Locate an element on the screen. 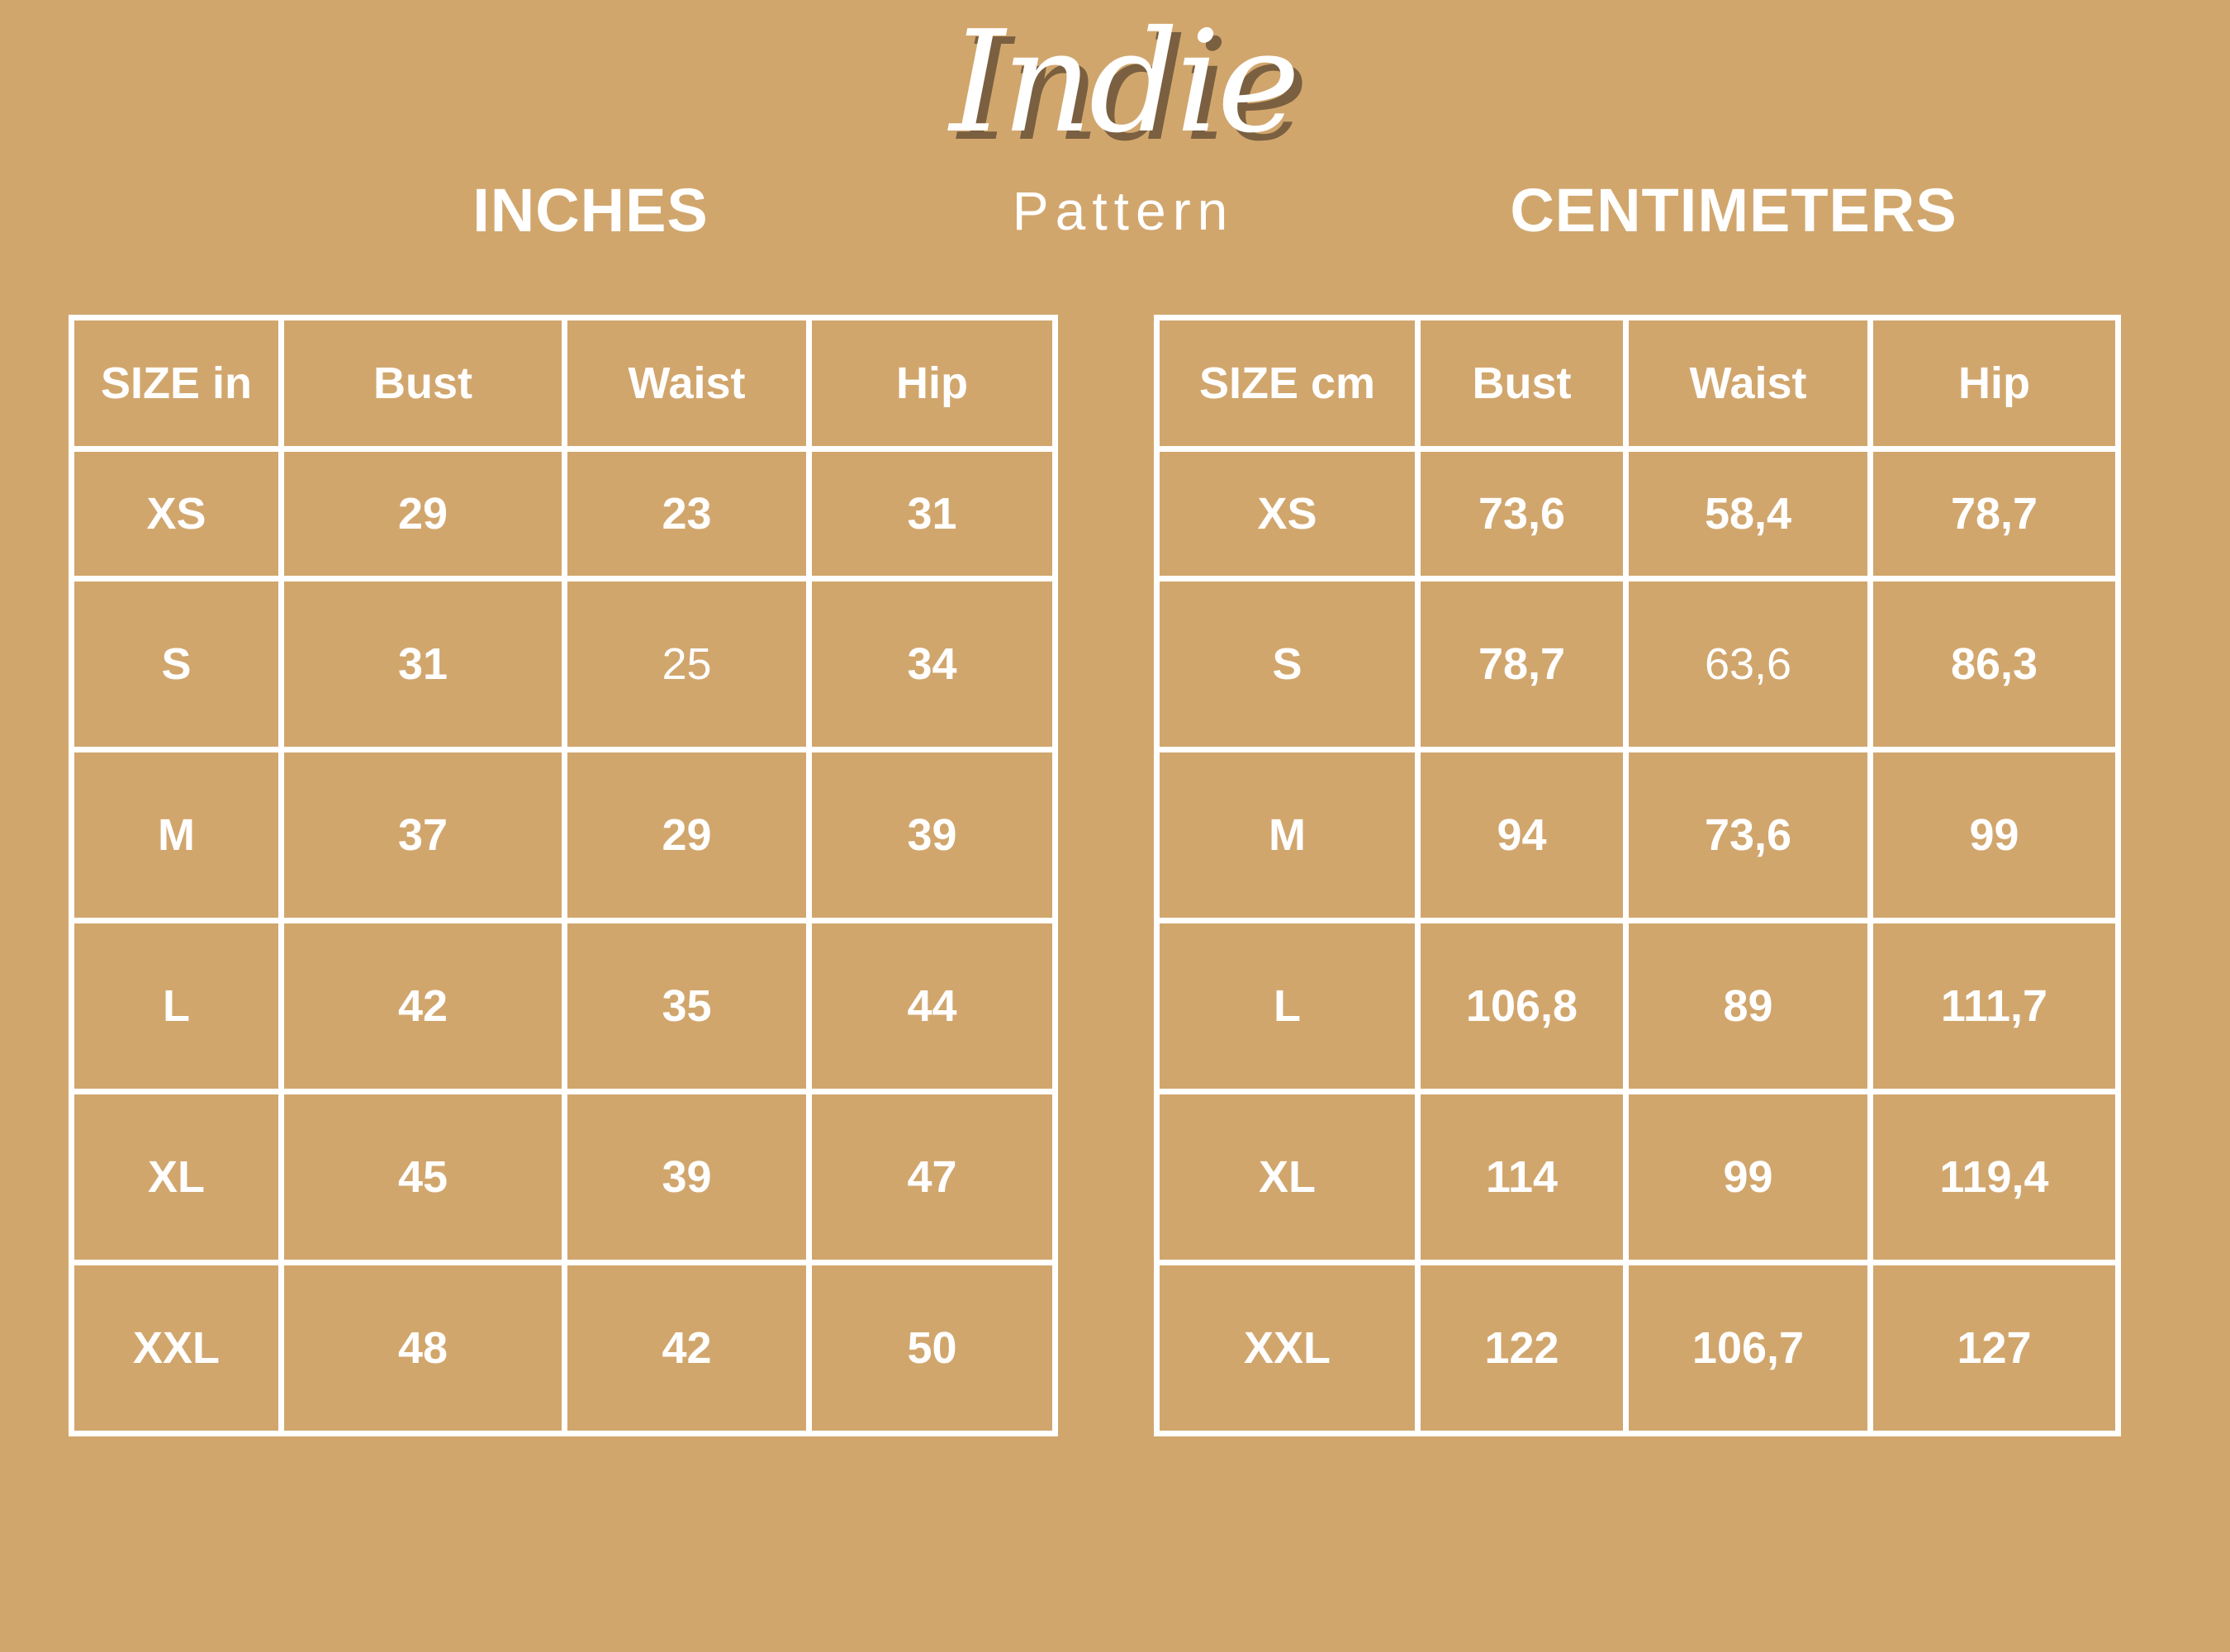 The image size is (2230, 1652). measurement-cell: 45 is located at coordinates (422, 1177).